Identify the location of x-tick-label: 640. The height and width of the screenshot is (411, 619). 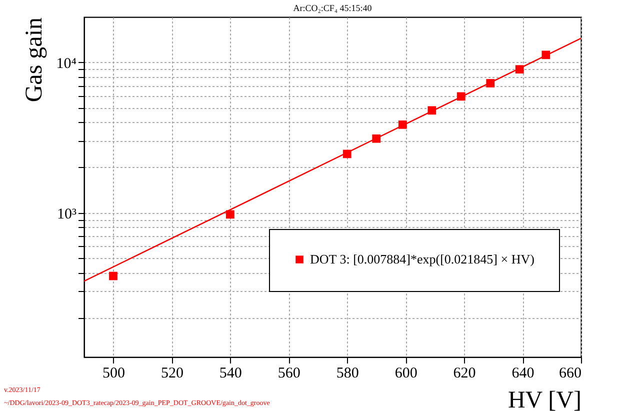
(523, 374).